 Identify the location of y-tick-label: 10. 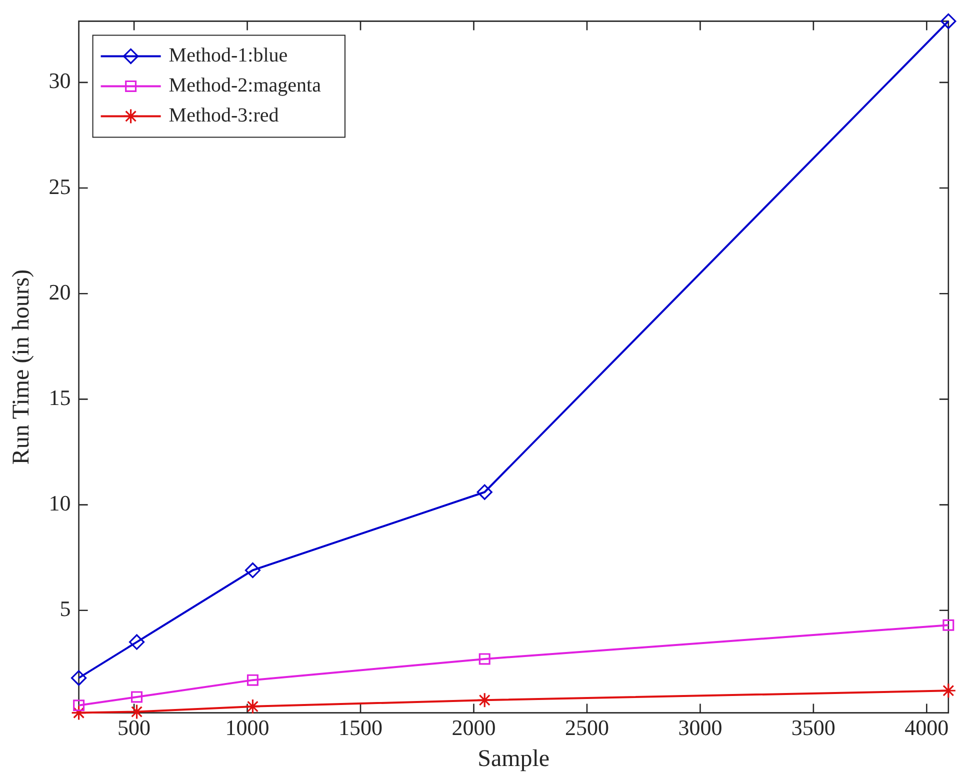
(59, 503).